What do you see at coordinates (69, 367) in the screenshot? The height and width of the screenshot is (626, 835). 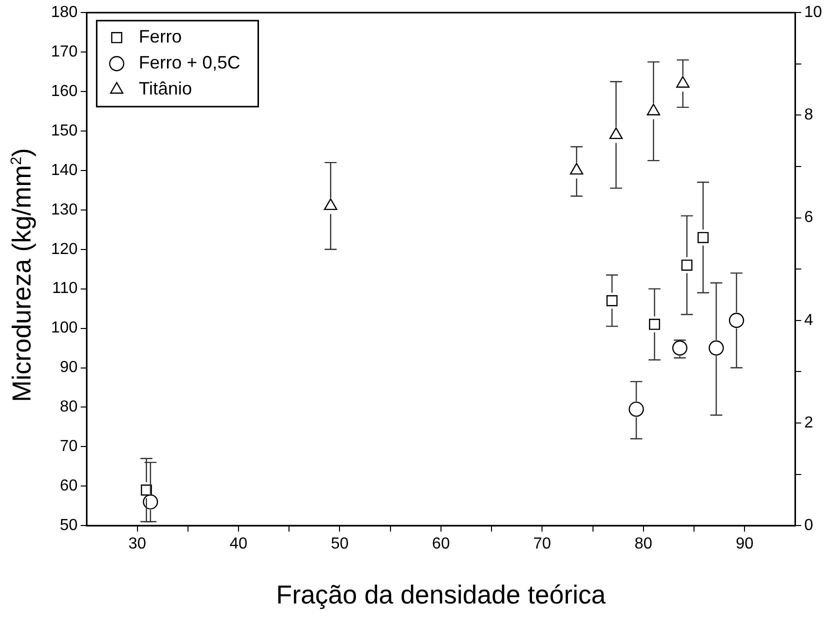 I see `y-tick-label: 90` at bounding box center [69, 367].